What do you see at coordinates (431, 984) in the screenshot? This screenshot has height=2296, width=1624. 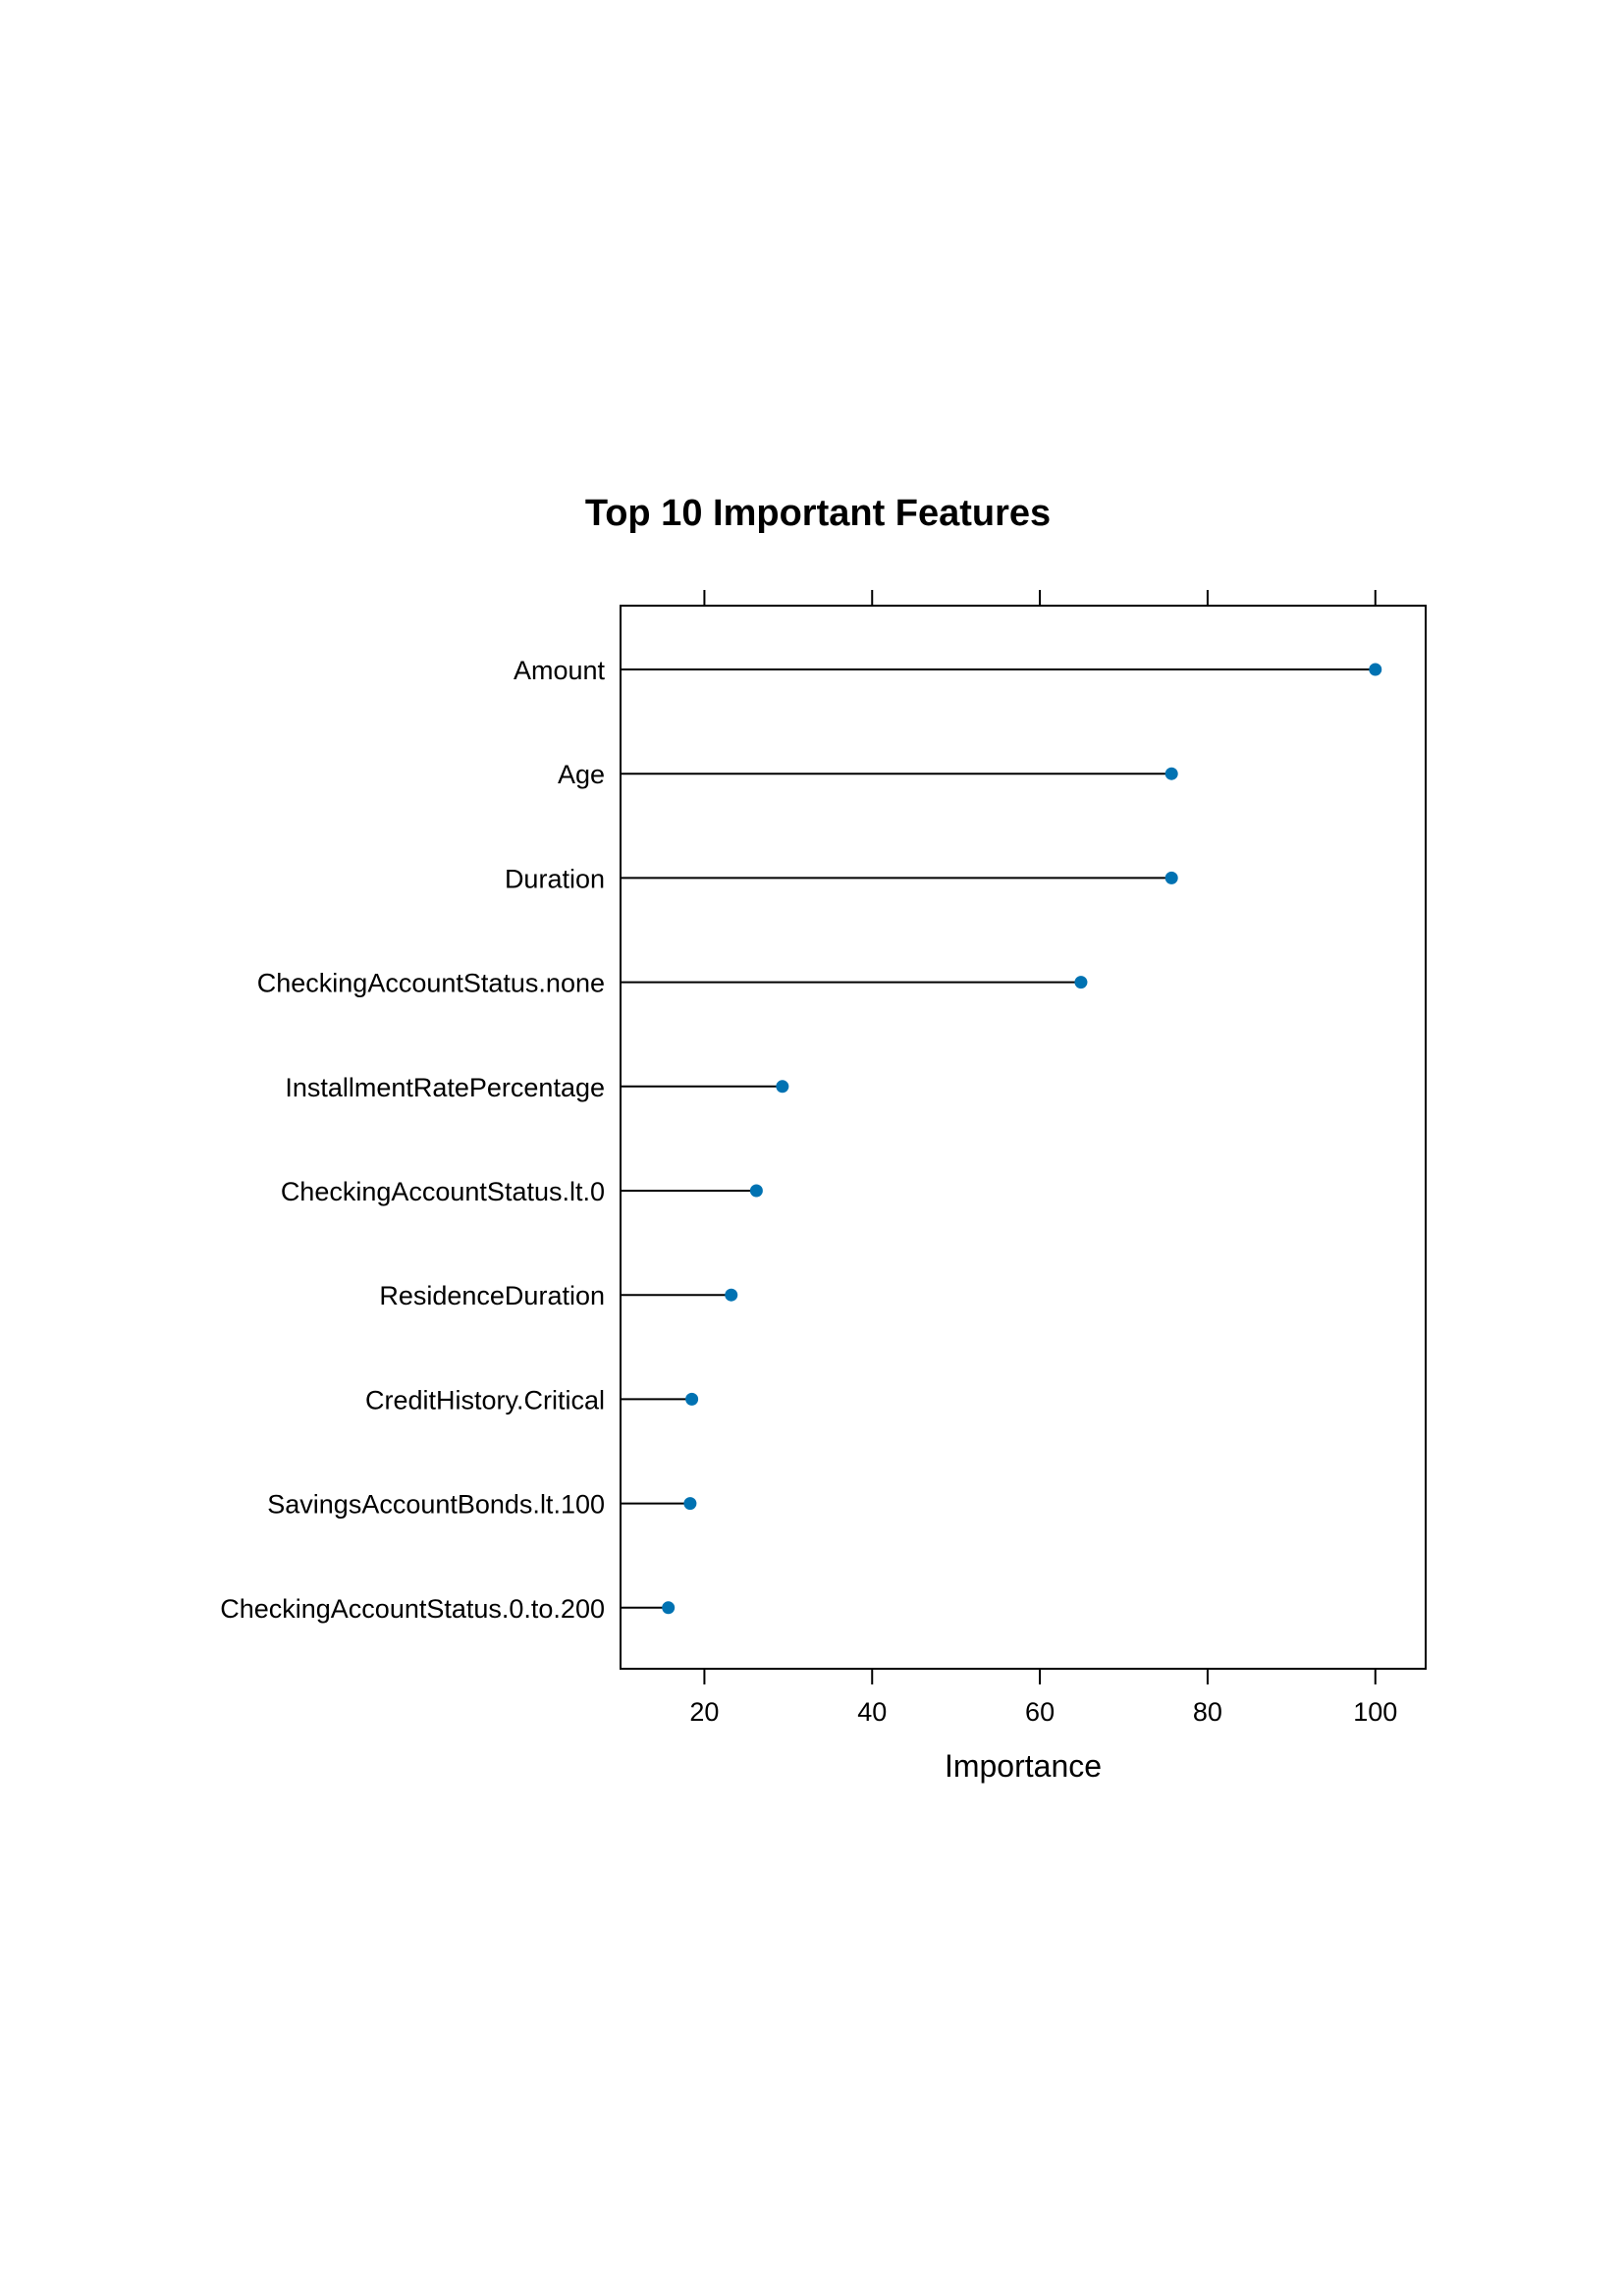 I see `category-label: CheckingAccountStatus.none` at bounding box center [431, 984].